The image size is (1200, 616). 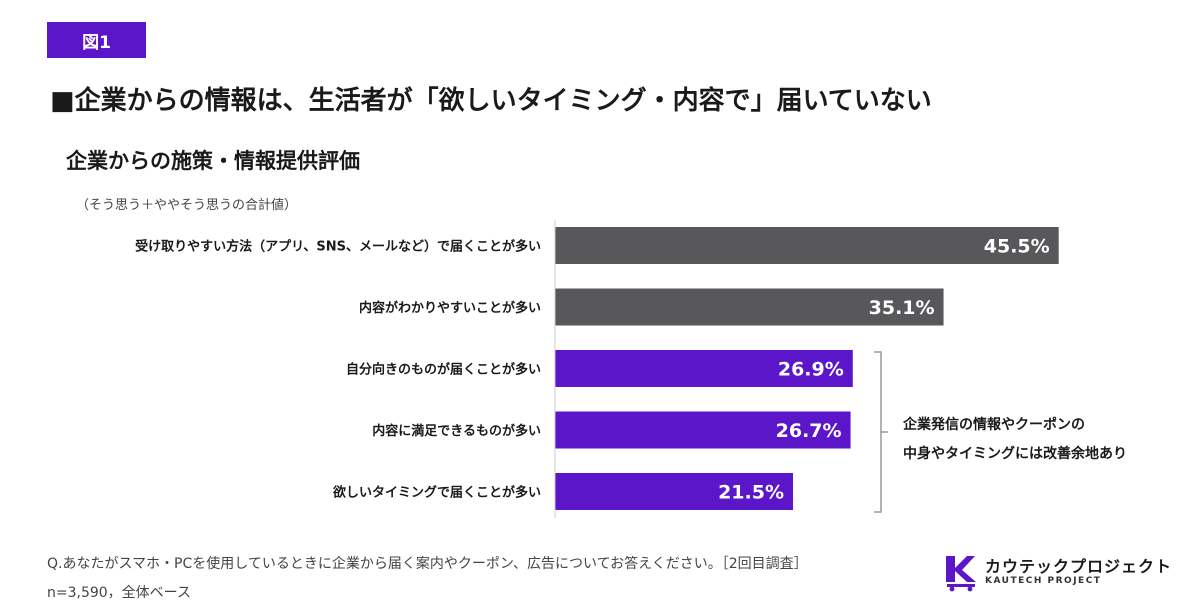 I want to click on bracket-note-line1: 企業発信の情報やクーポンの, so click(x=994, y=425).